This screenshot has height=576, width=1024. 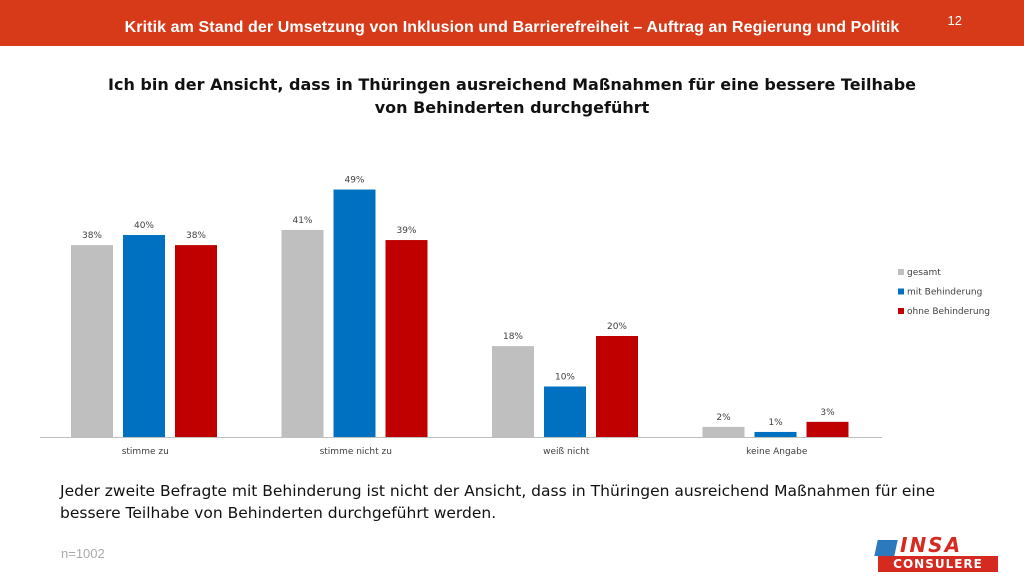 I want to click on insa-consulere-logo: INSA CONSULERE, so click(x=936, y=553).